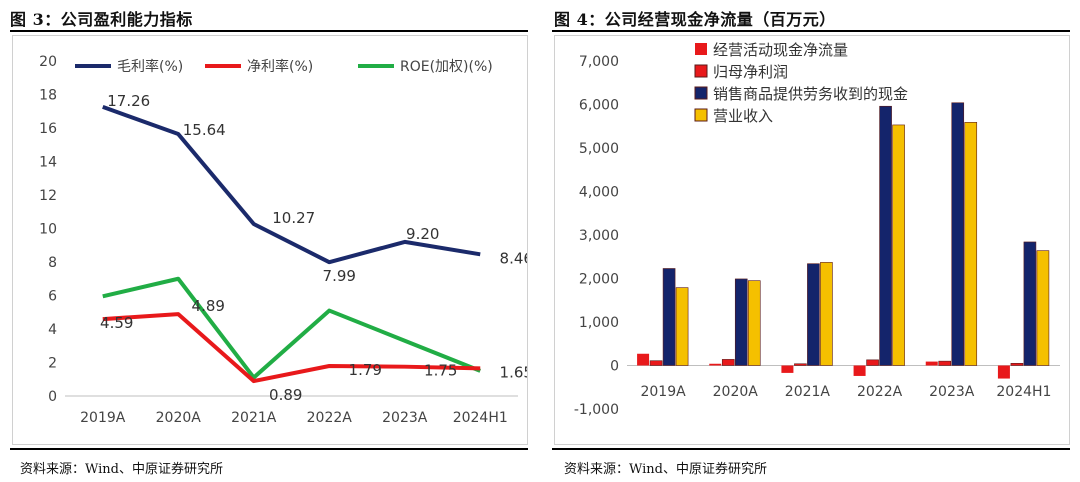 This screenshot has height=482, width=1080. What do you see at coordinates (599, 280) in the screenshot?
I see `y-tick-label: 2,000` at bounding box center [599, 280].